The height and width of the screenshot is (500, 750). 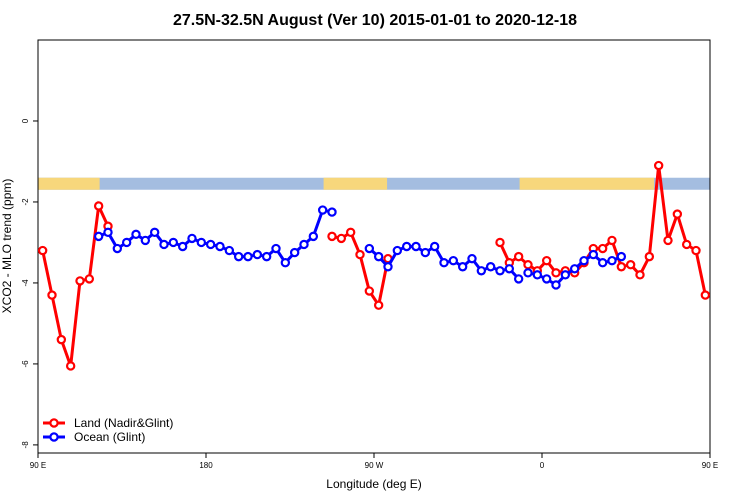 I want to click on legend-label: Ocean (Glint), so click(x=109, y=437).